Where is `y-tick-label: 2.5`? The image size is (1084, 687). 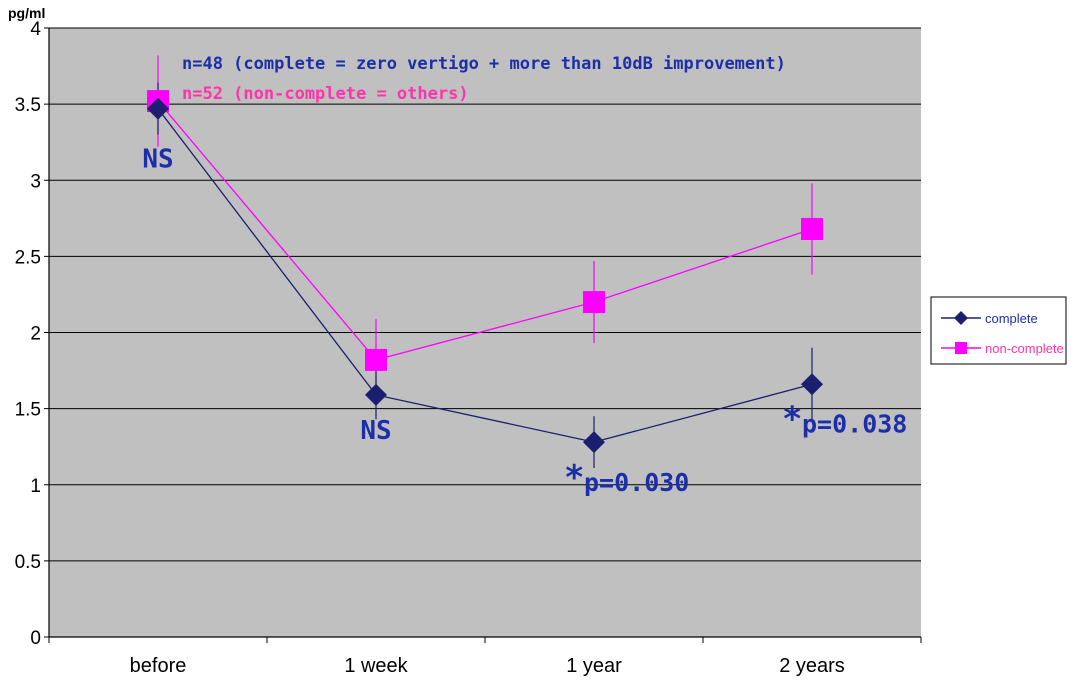 y-tick-label: 2.5 is located at coordinates (28, 257).